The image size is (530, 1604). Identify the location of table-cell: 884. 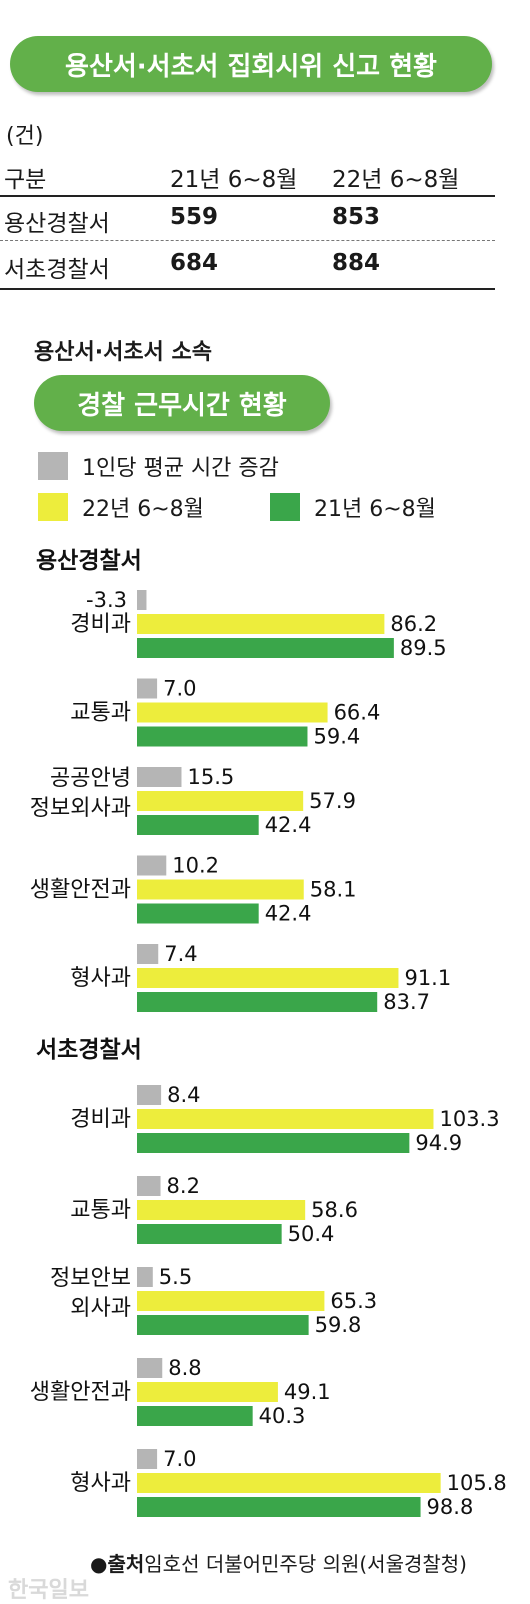
(356, 263).